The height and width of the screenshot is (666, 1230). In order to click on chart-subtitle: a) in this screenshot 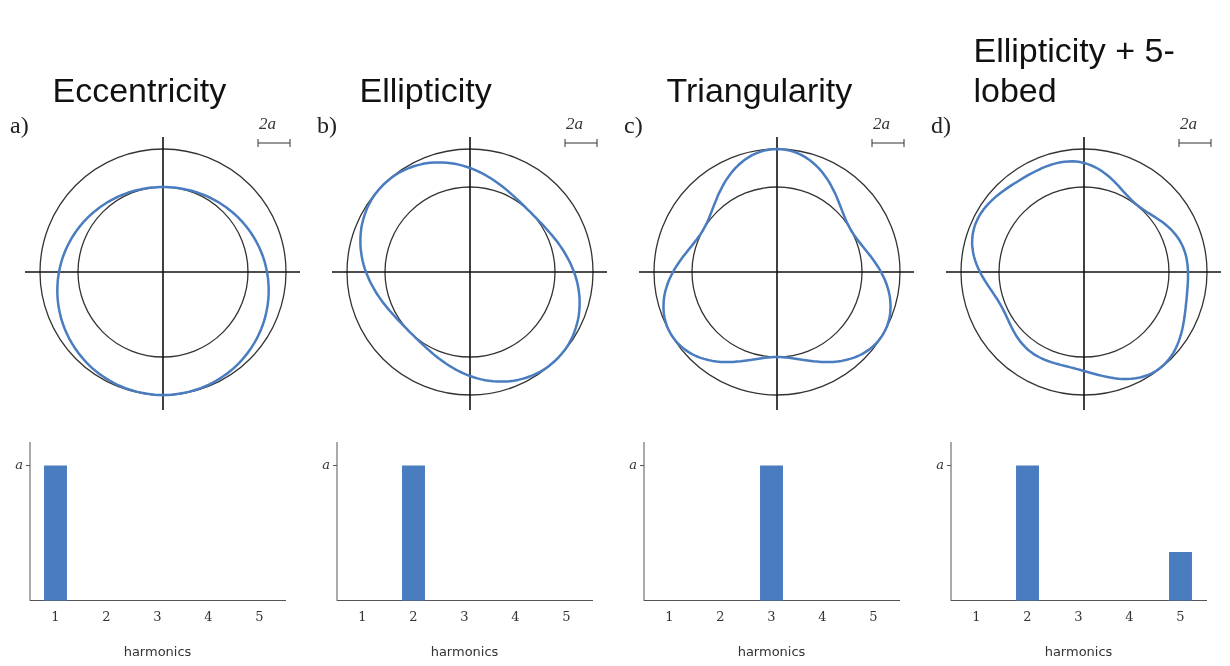, I will do `click(19, 125)`.